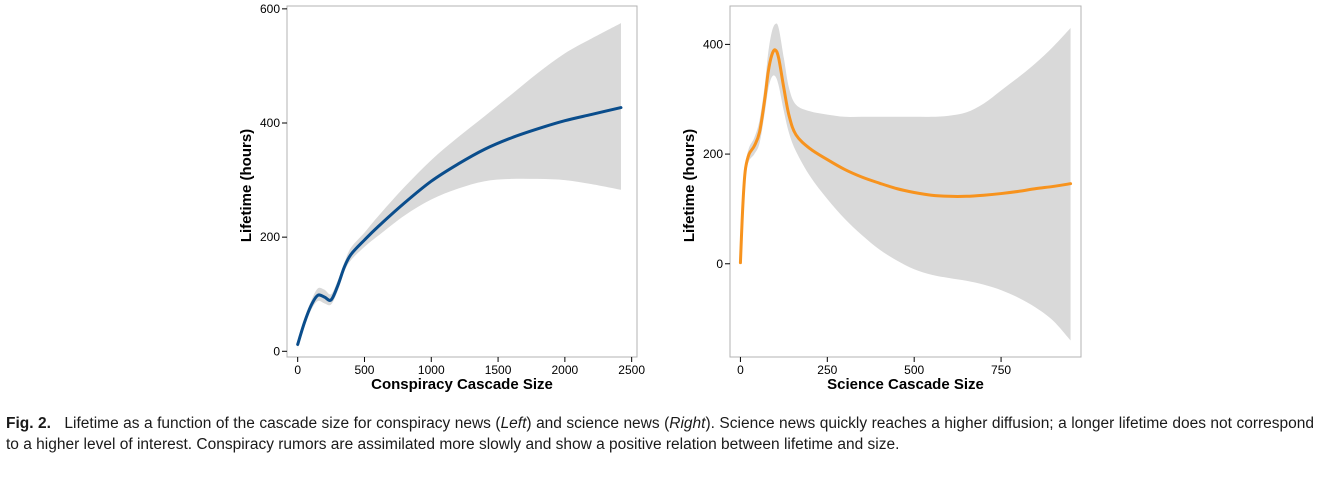 The width and height of the screenshot is (1321, 479). What do you see at coordinates (276, 351) in the screenshot?
I see `conspiracy-y-tick-label: 0` at bounding box center [276, 351].